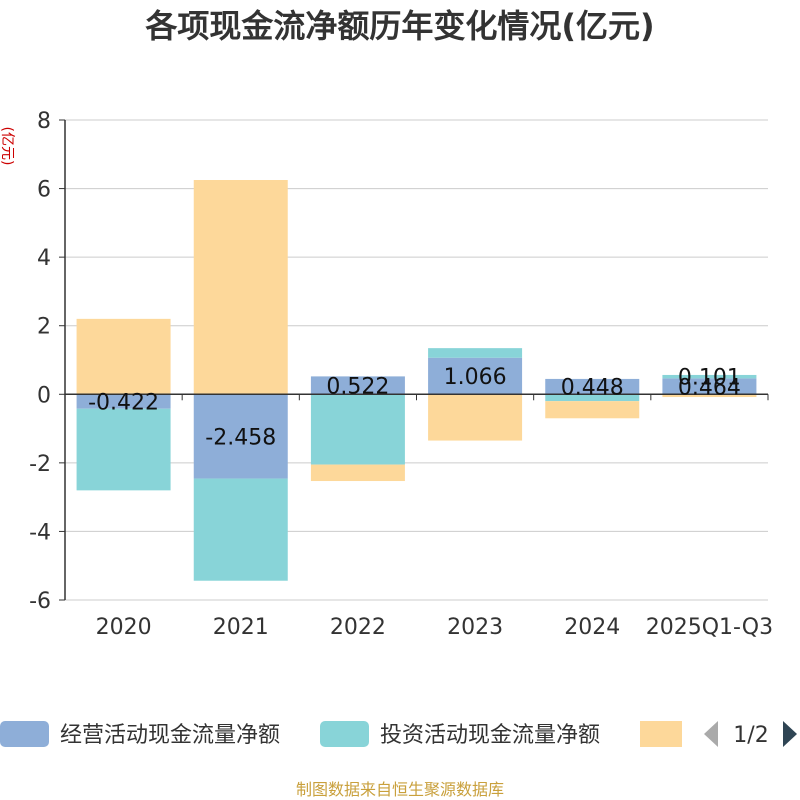  I want to click on bar-2-2022, so click(357, 429).